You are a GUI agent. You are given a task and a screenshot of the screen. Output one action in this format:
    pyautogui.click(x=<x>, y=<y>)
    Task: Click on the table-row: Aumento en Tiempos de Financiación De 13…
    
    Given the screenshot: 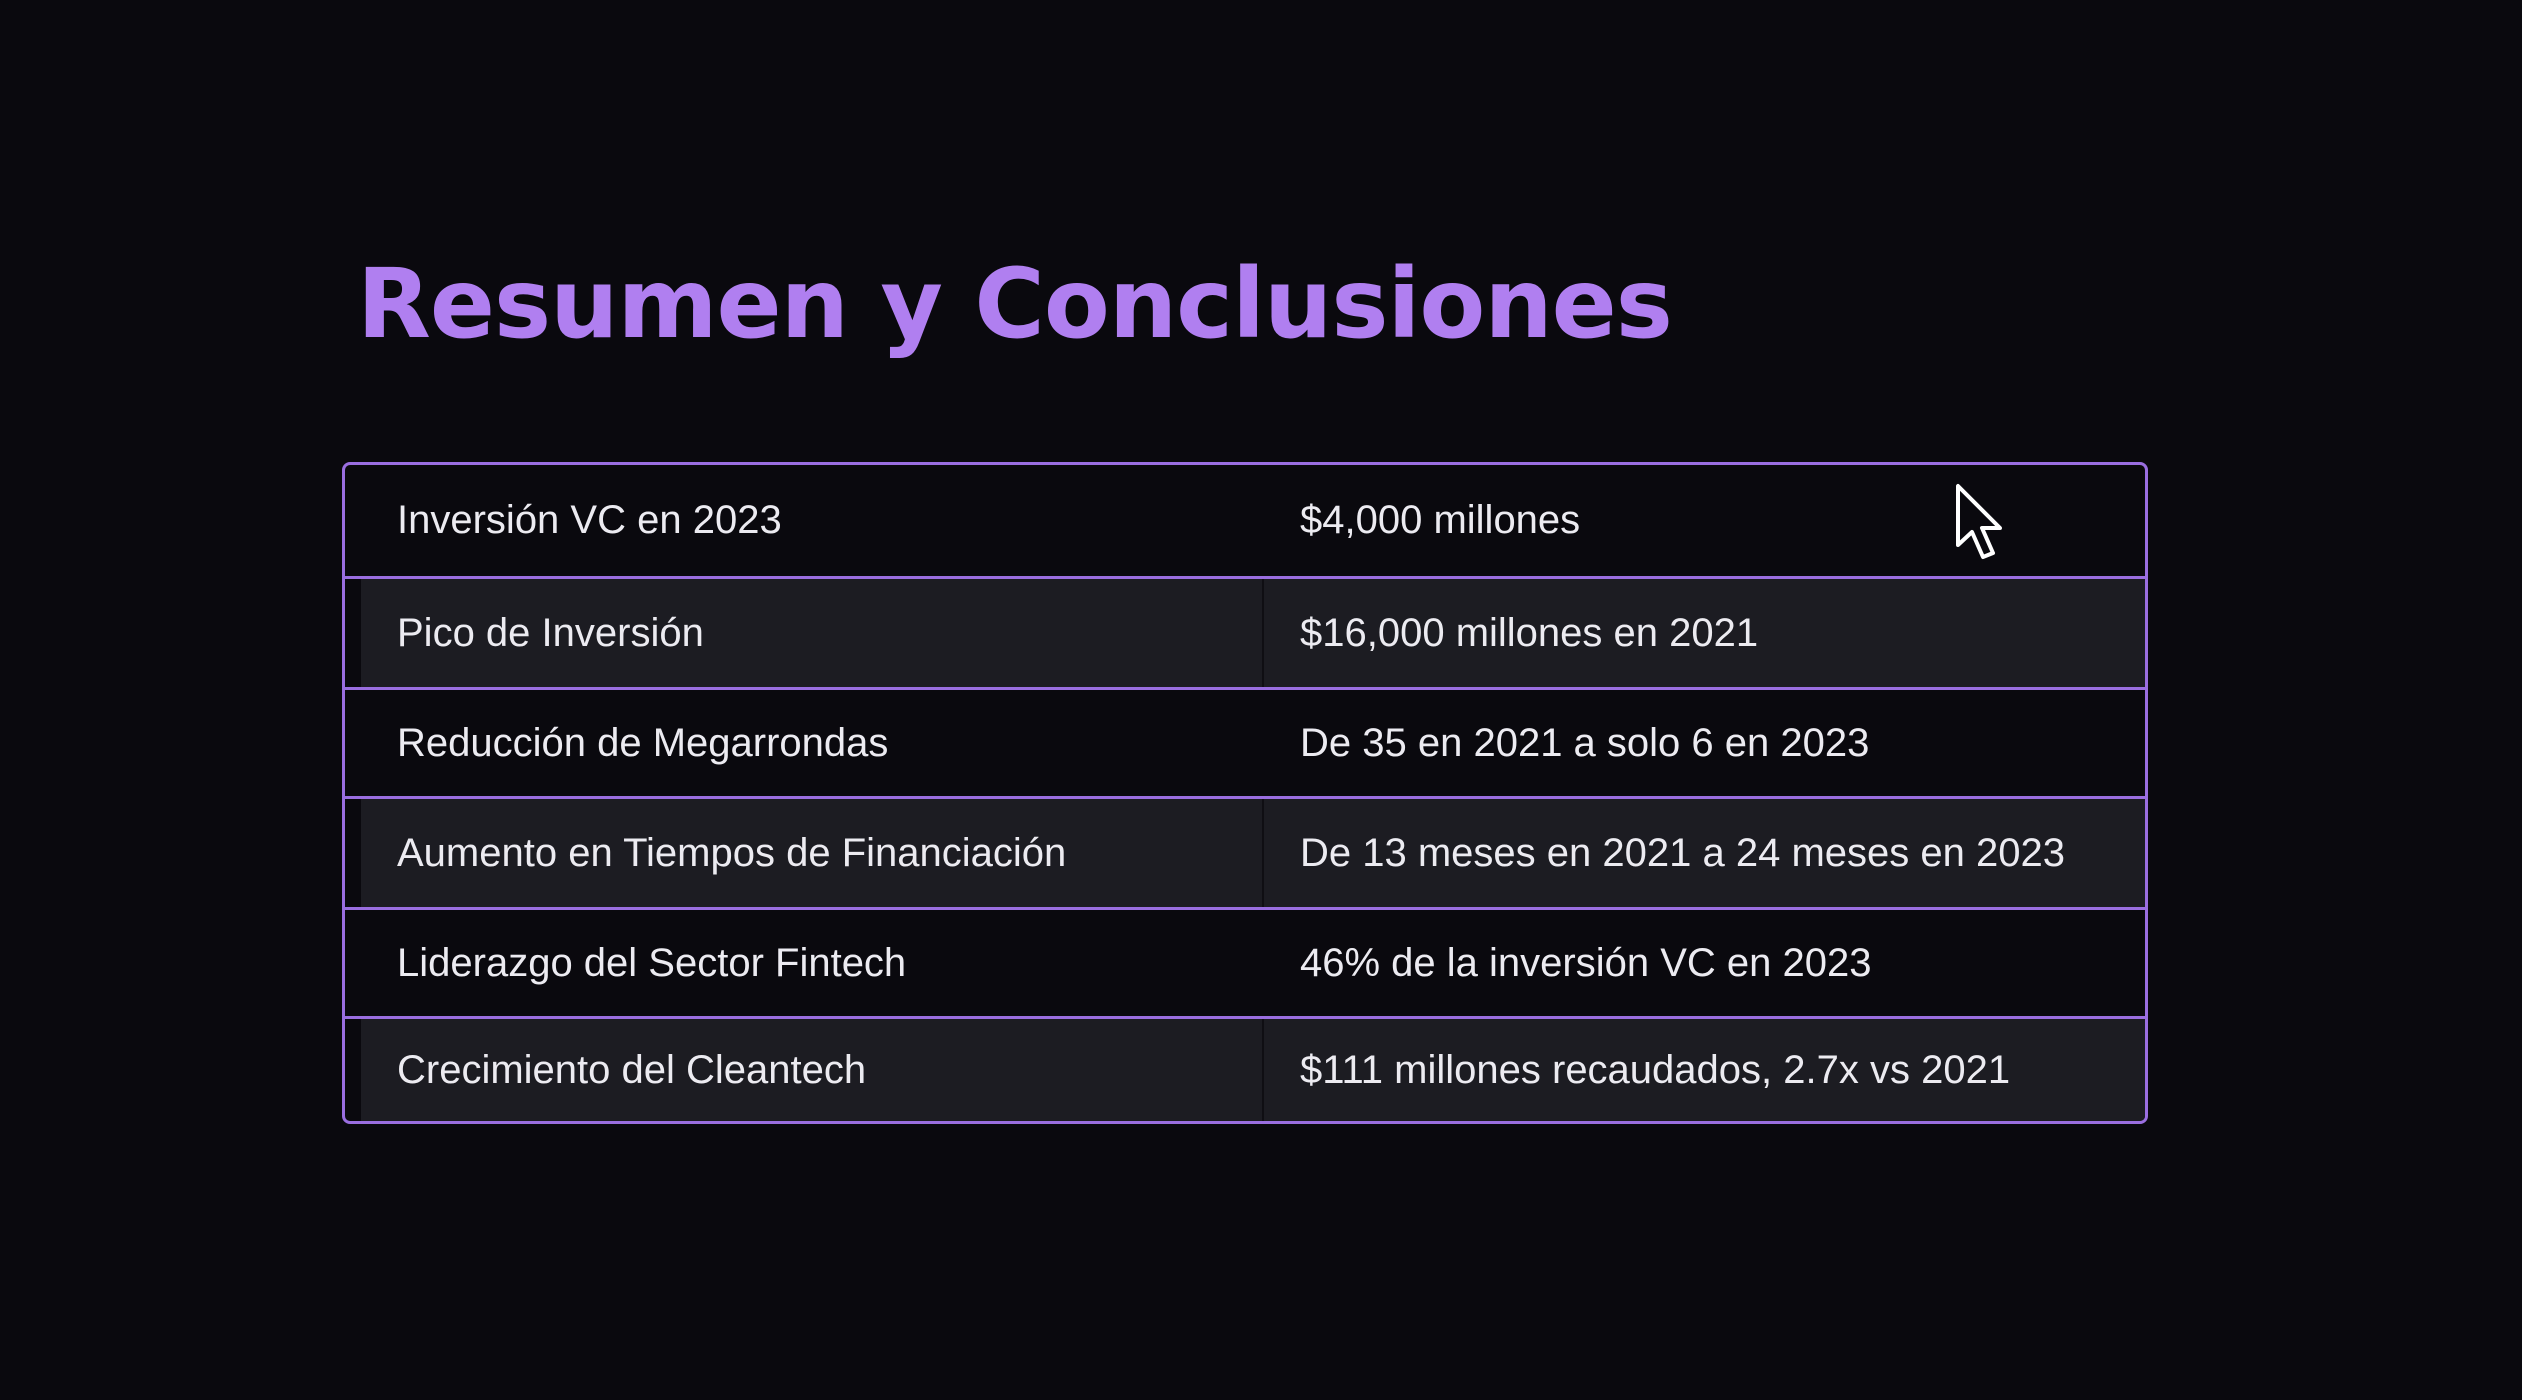 What is the action you would take?
    pyautogui.click(x=1245, y=851)
    